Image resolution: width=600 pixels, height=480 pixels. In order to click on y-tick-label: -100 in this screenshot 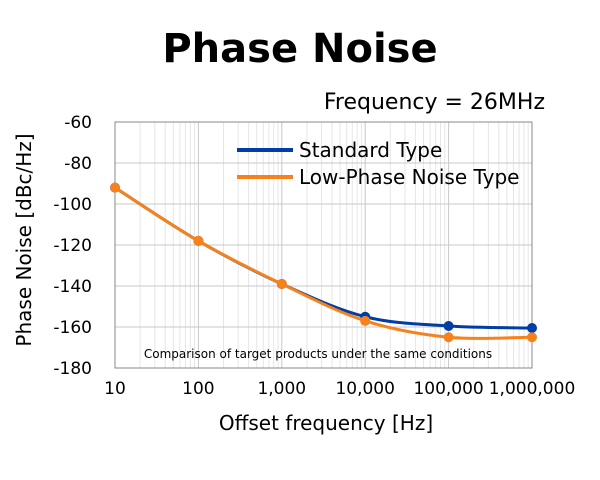, I will do `click(72, 205)`.